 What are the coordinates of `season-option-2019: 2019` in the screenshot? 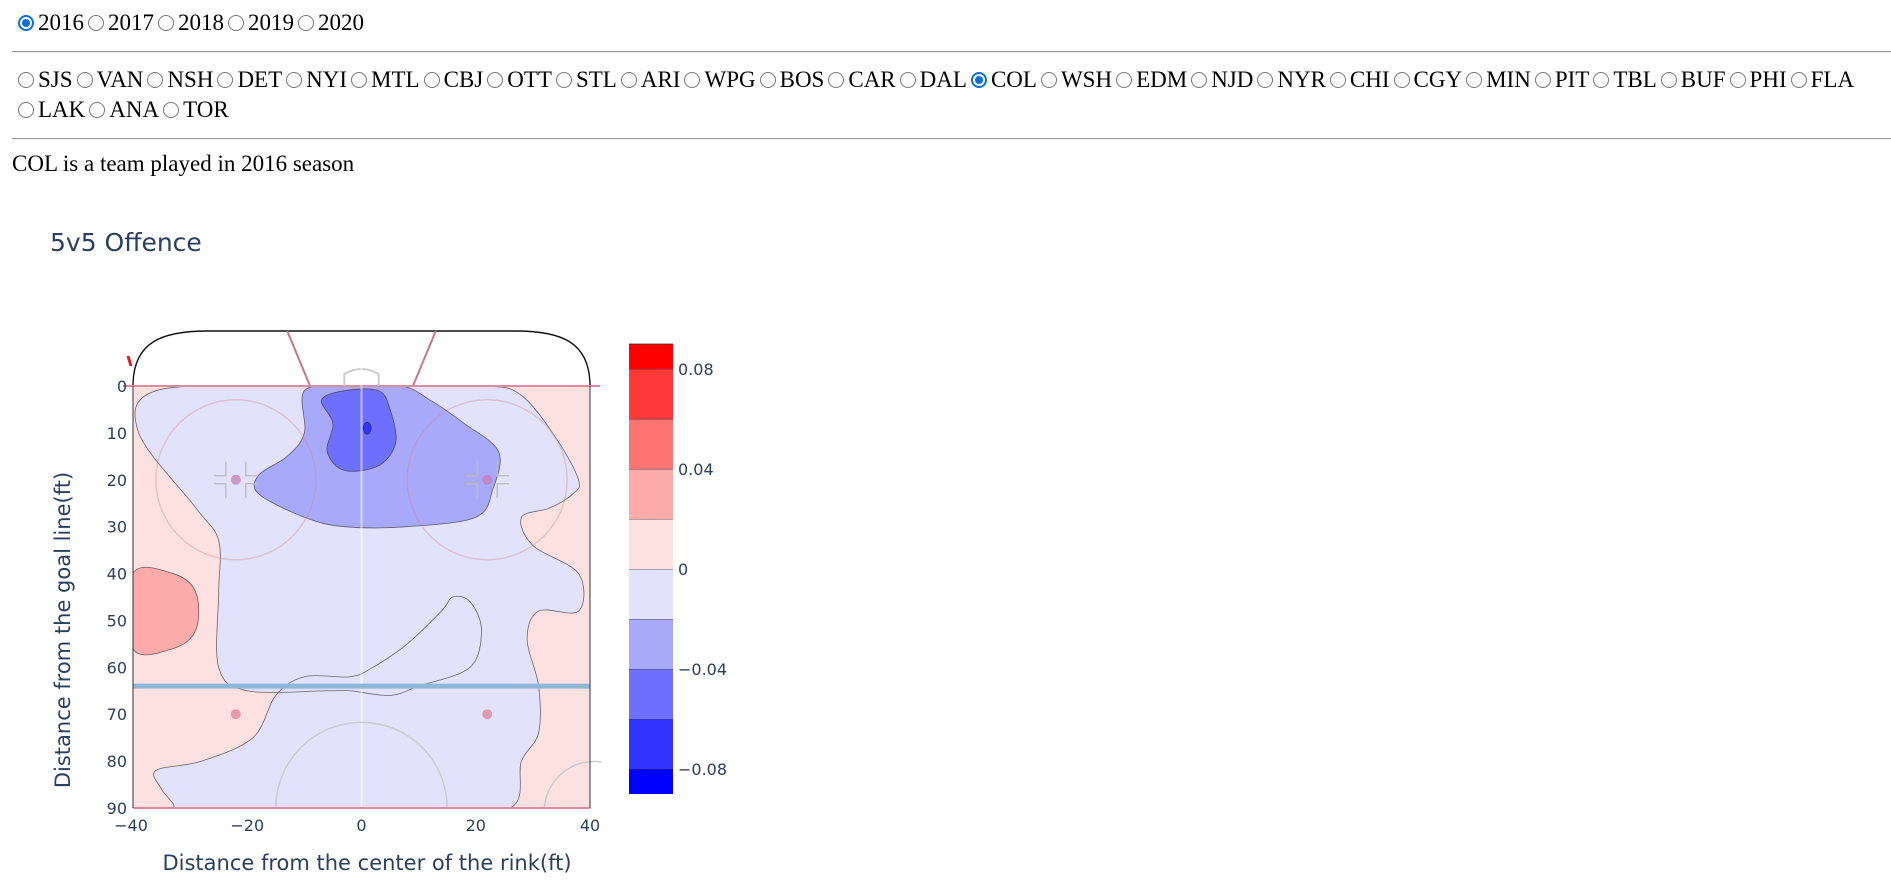 It's located at (261, 23).